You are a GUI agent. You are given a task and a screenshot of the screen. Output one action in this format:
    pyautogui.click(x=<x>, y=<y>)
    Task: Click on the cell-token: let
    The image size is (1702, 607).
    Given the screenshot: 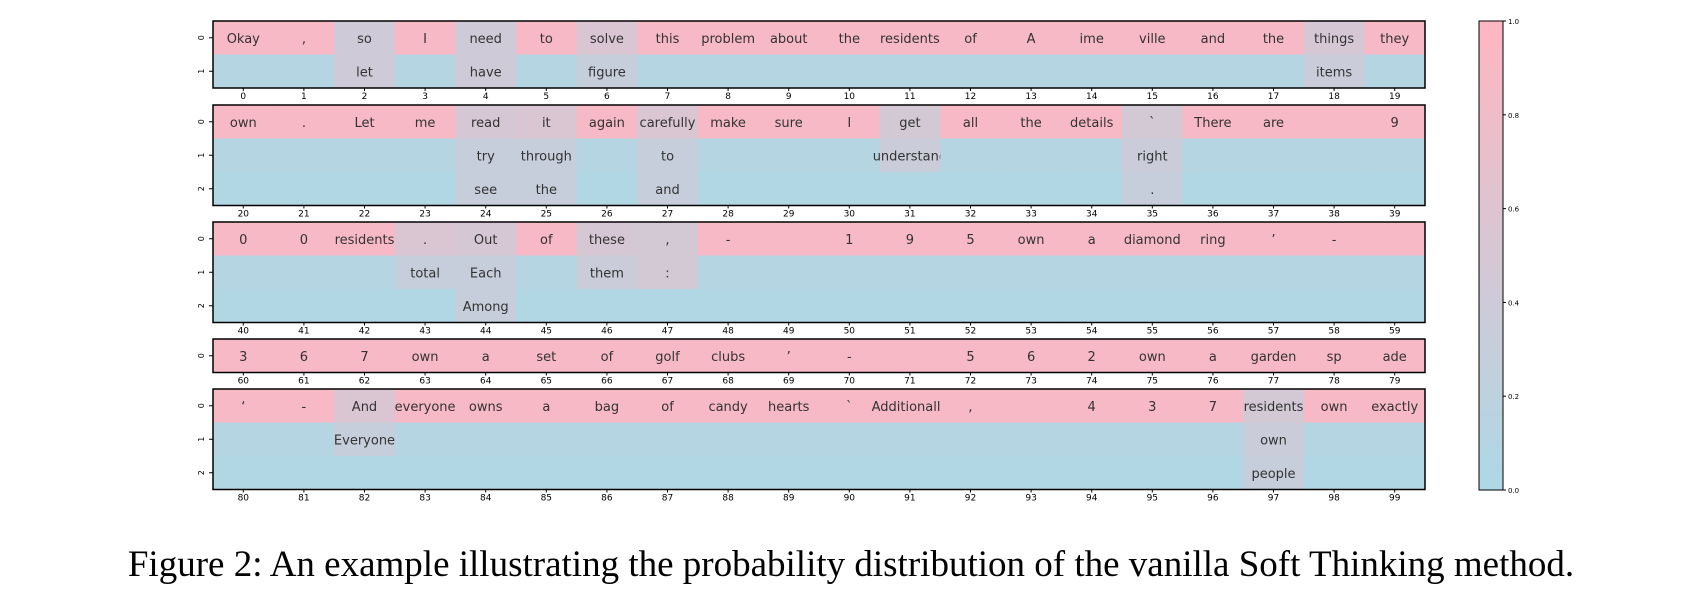 What is the action you would take?
    pyautogui.click(x=364, y=72)
    